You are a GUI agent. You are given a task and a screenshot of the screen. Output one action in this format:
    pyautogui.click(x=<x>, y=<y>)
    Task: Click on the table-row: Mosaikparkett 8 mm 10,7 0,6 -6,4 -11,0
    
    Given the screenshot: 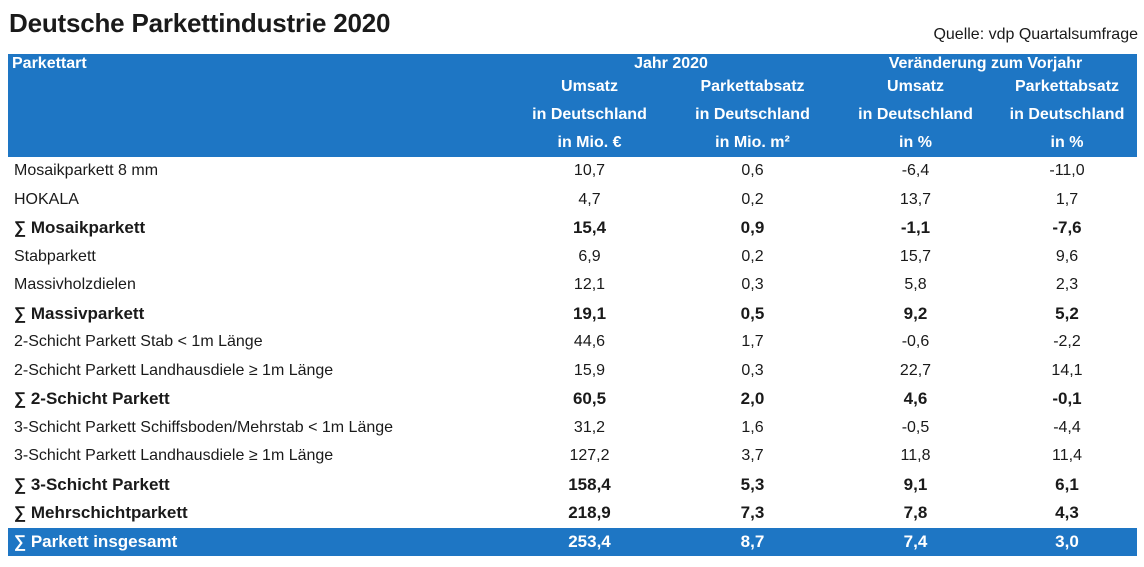 What is the action you would take?
    pyautogui.click(x=572, y=171)
    